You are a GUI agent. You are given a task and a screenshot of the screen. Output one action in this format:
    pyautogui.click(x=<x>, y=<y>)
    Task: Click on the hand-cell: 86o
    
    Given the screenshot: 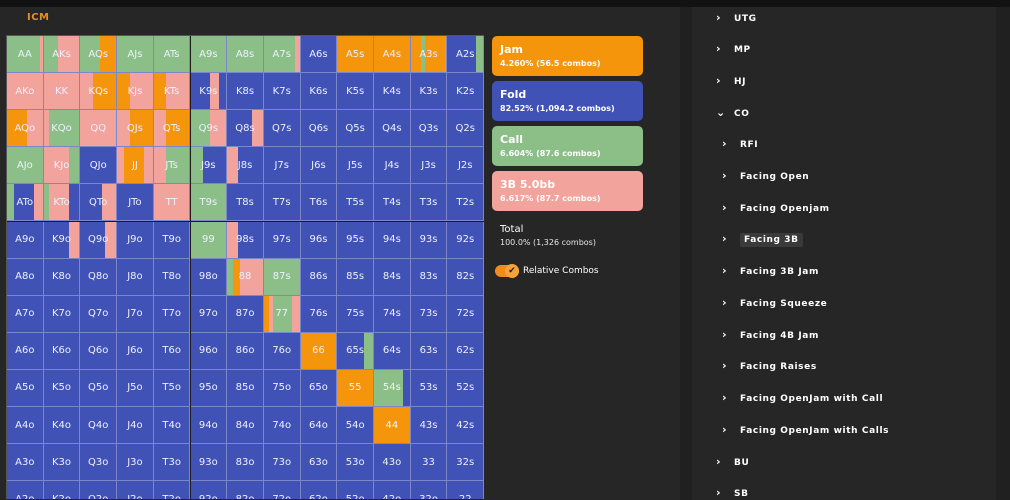 What is the action you would take?
    pyautogui.click(x=245, y=351)
    